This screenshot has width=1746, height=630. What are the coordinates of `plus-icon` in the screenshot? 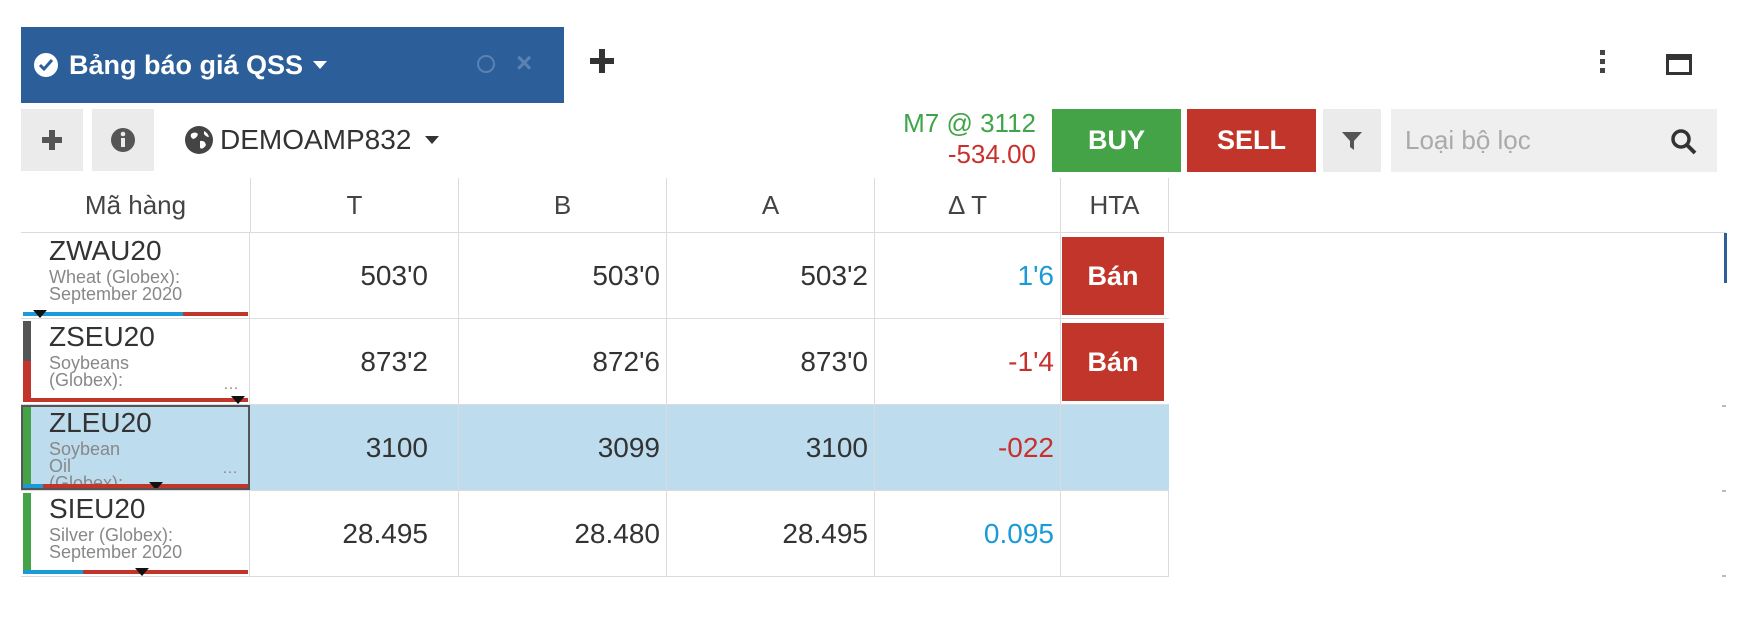 It's located at (52, 140).